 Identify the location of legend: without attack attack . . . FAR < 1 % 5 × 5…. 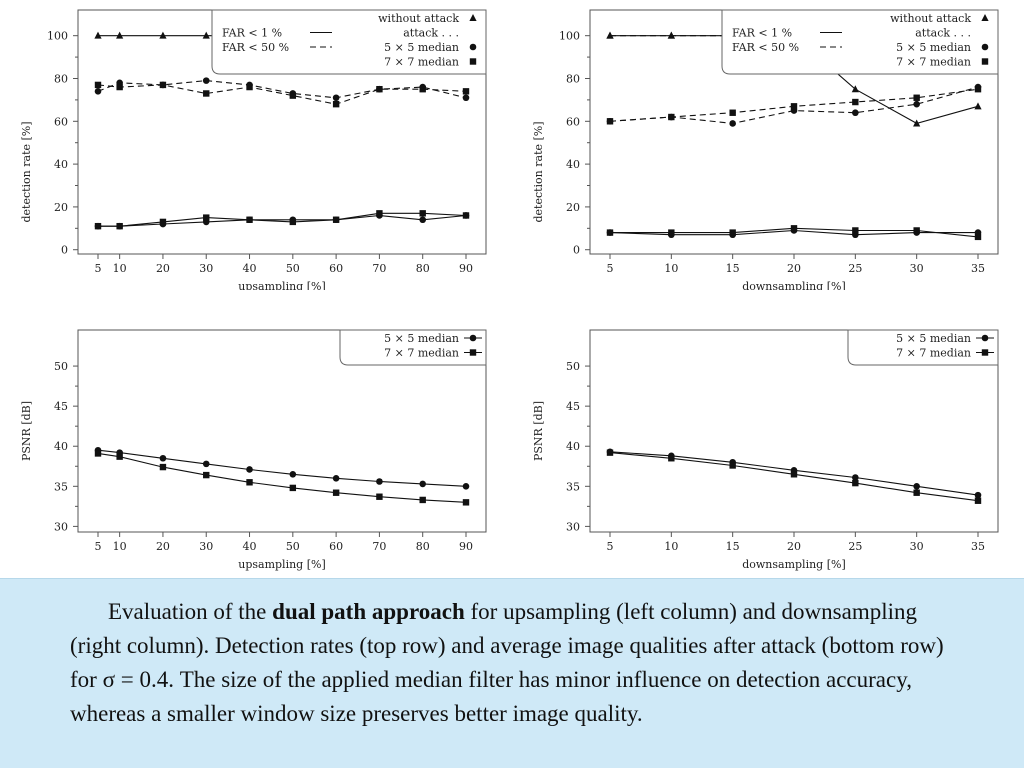
(860, 42).